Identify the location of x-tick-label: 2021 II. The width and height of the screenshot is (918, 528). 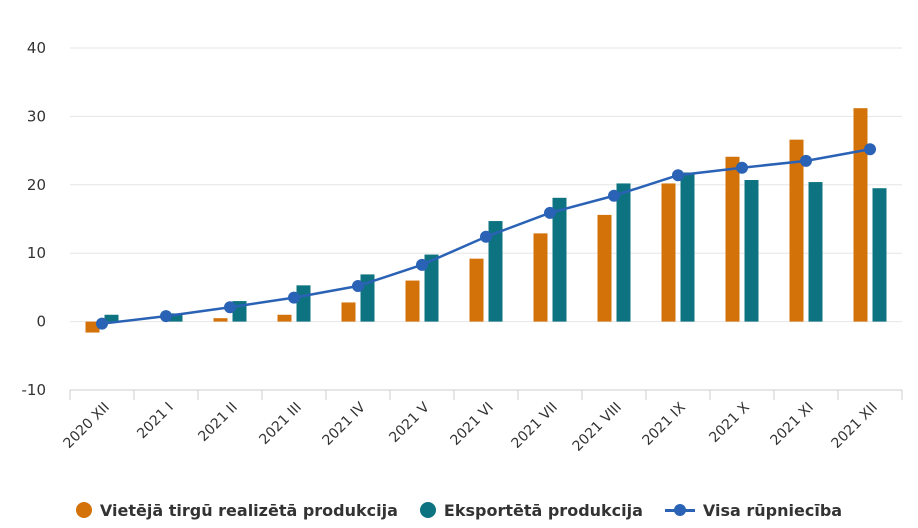
(217, 422).